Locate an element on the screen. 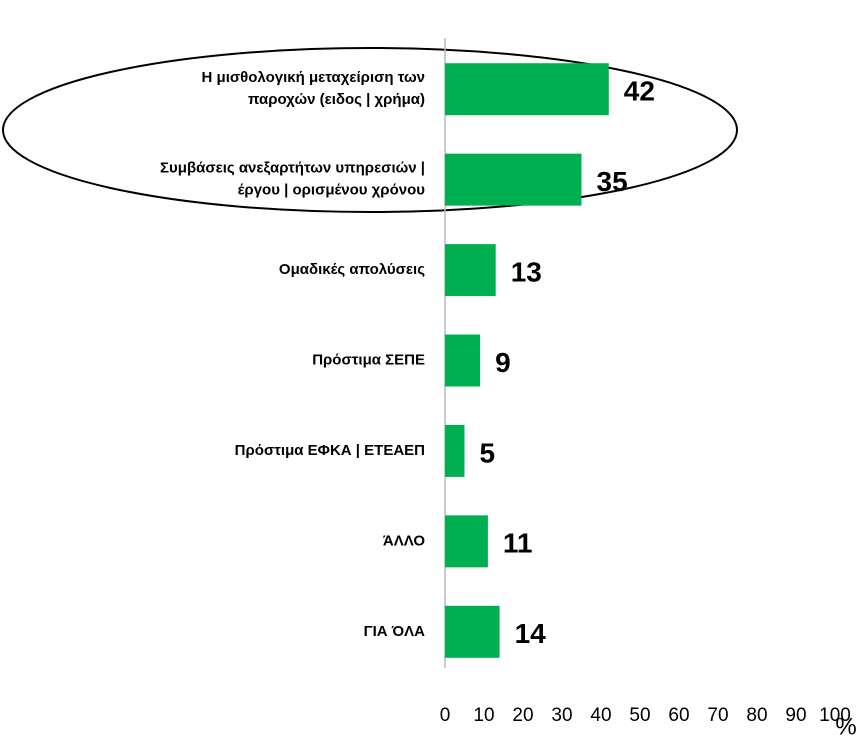 Image resolution: width=864 pixels, height=741 pixels. x-tick-label: 0 is located at coordinates (445, 715).